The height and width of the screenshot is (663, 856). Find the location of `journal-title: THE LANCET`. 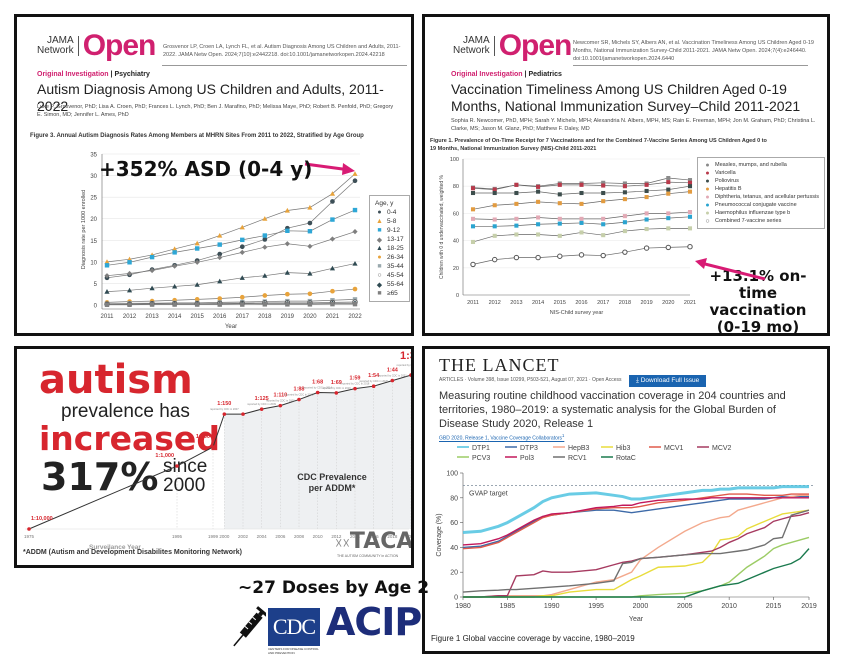

journal-title: THE LANCET is located at coordinates (499, 365).